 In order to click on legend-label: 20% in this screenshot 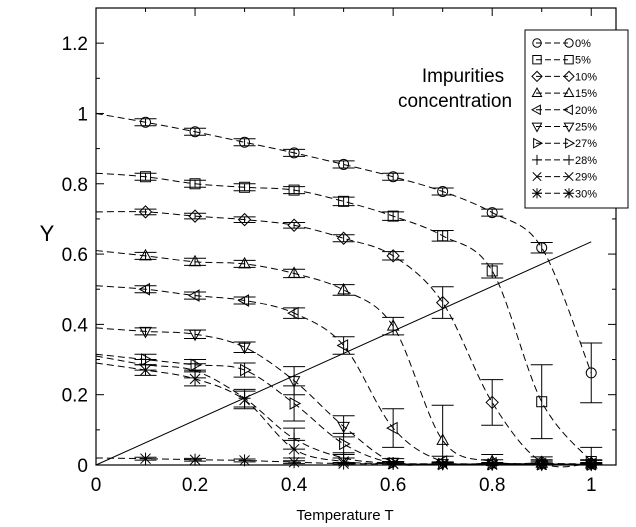, I will do `click(586, 111)`.